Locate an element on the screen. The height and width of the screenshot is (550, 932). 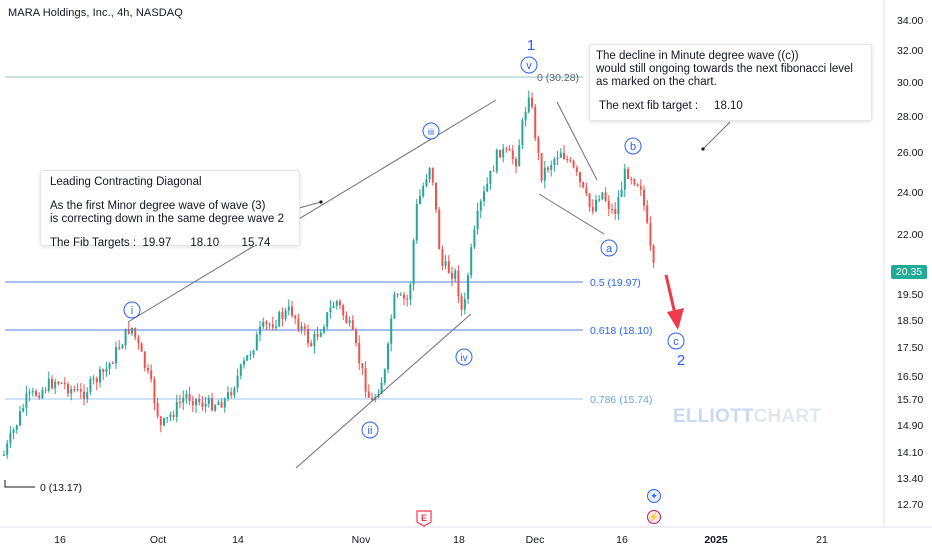
current-price-tag: 20.35 is located at coordinates (909, 272).